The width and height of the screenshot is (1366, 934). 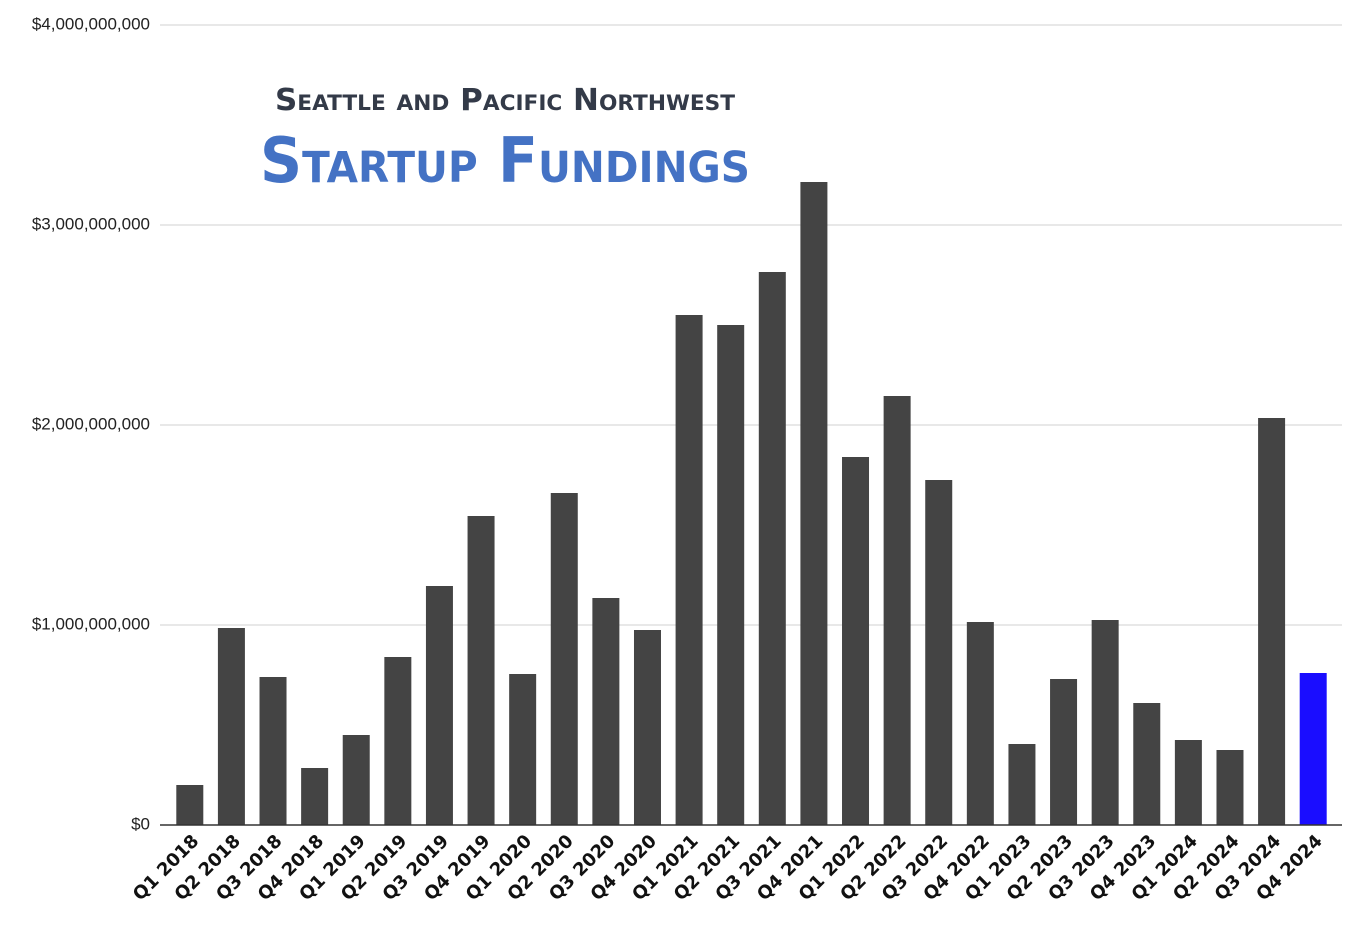 What do you see at coordinates (505, 160) in the screenshot?
I see `chart-subtitle: Startup Fundings` at bounding box center [505, 160].